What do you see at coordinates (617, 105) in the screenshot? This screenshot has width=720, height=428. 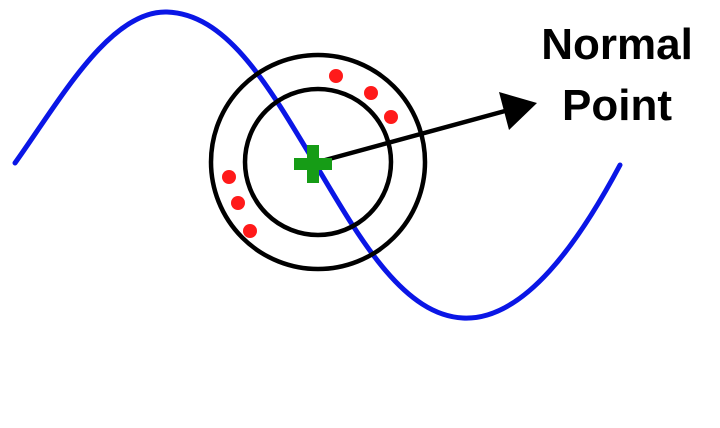 I see `label-line-2: Point` at bounding box center [617, 105].